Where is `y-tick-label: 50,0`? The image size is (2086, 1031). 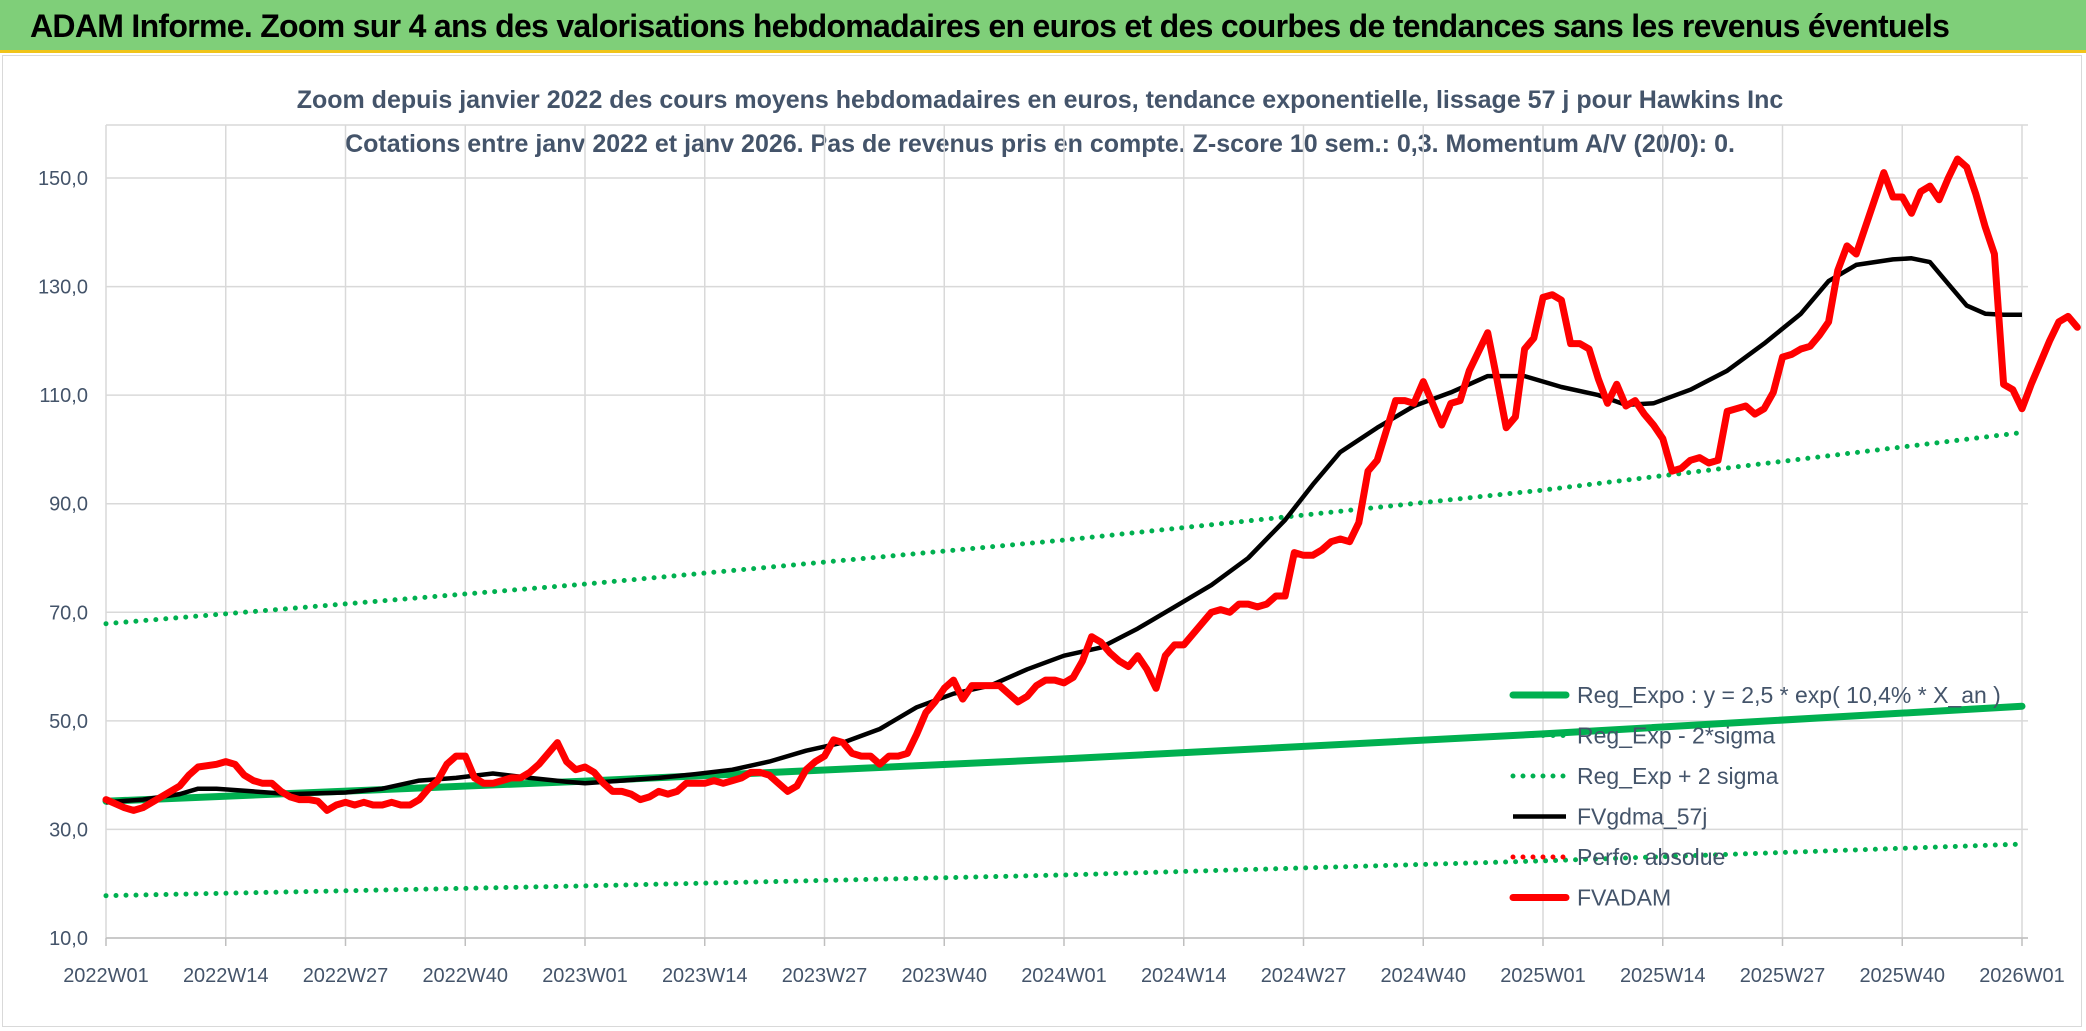
y-tick-label: 50,0 is located at coordinates (68, 722).